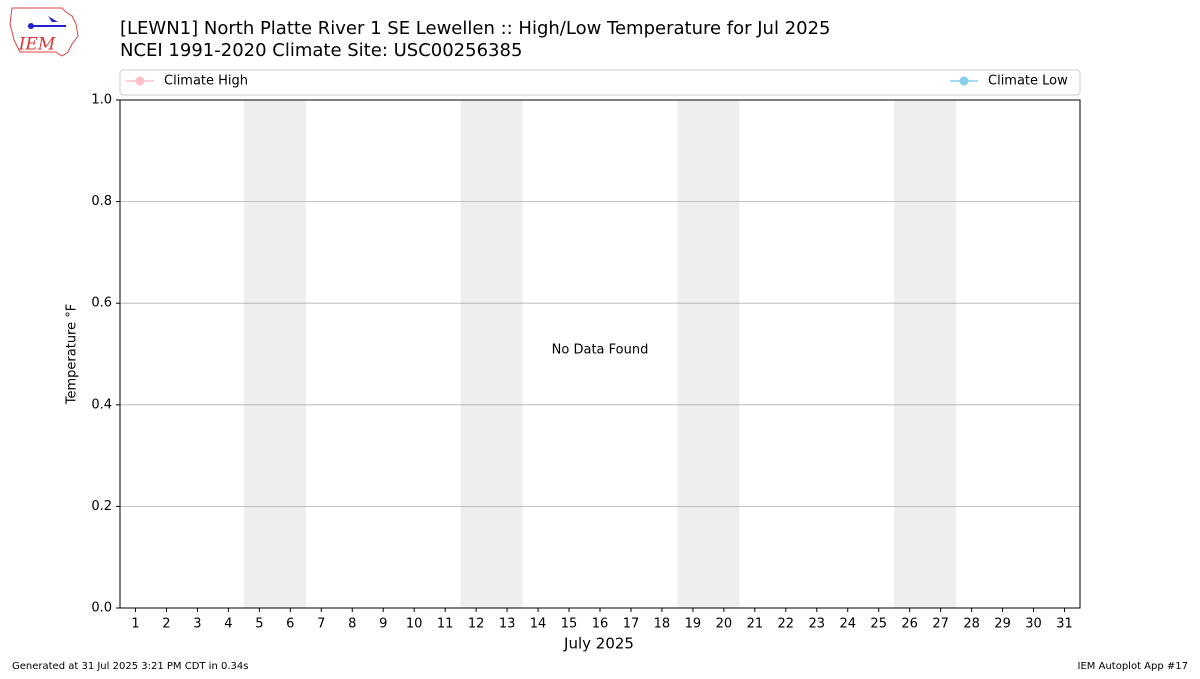 Image resolution: width=1200 pixels, height=679 pixels. I want to click on x-tick-label: 25, so click(878, 624).